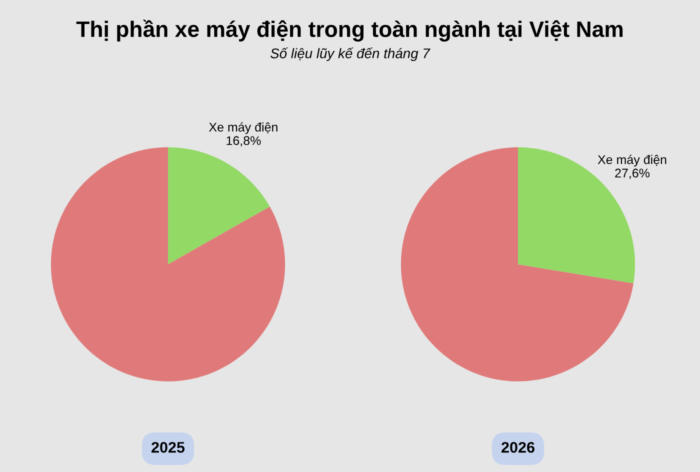 The height and width of the screenshot is (472, 700). What do you see at coordinates (243, 141) in the screenshot?
I see `data-label: 16,8%` at bounding box center [243, 141].